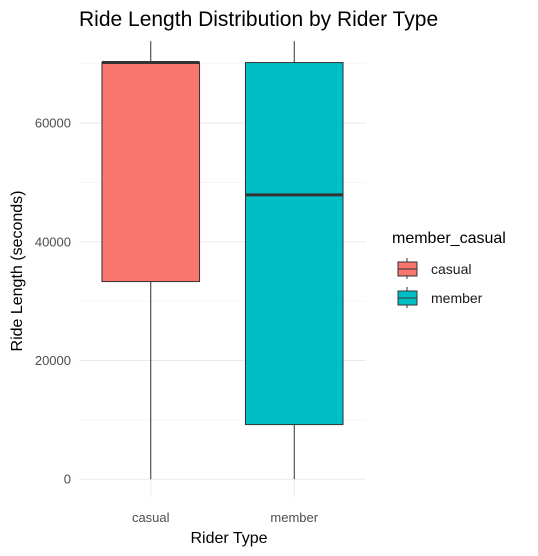  What do you see at coordinates (228, 538) in the screenshot?
I see `x-axis-title: Rider Type` at bounding box center [228, 538].